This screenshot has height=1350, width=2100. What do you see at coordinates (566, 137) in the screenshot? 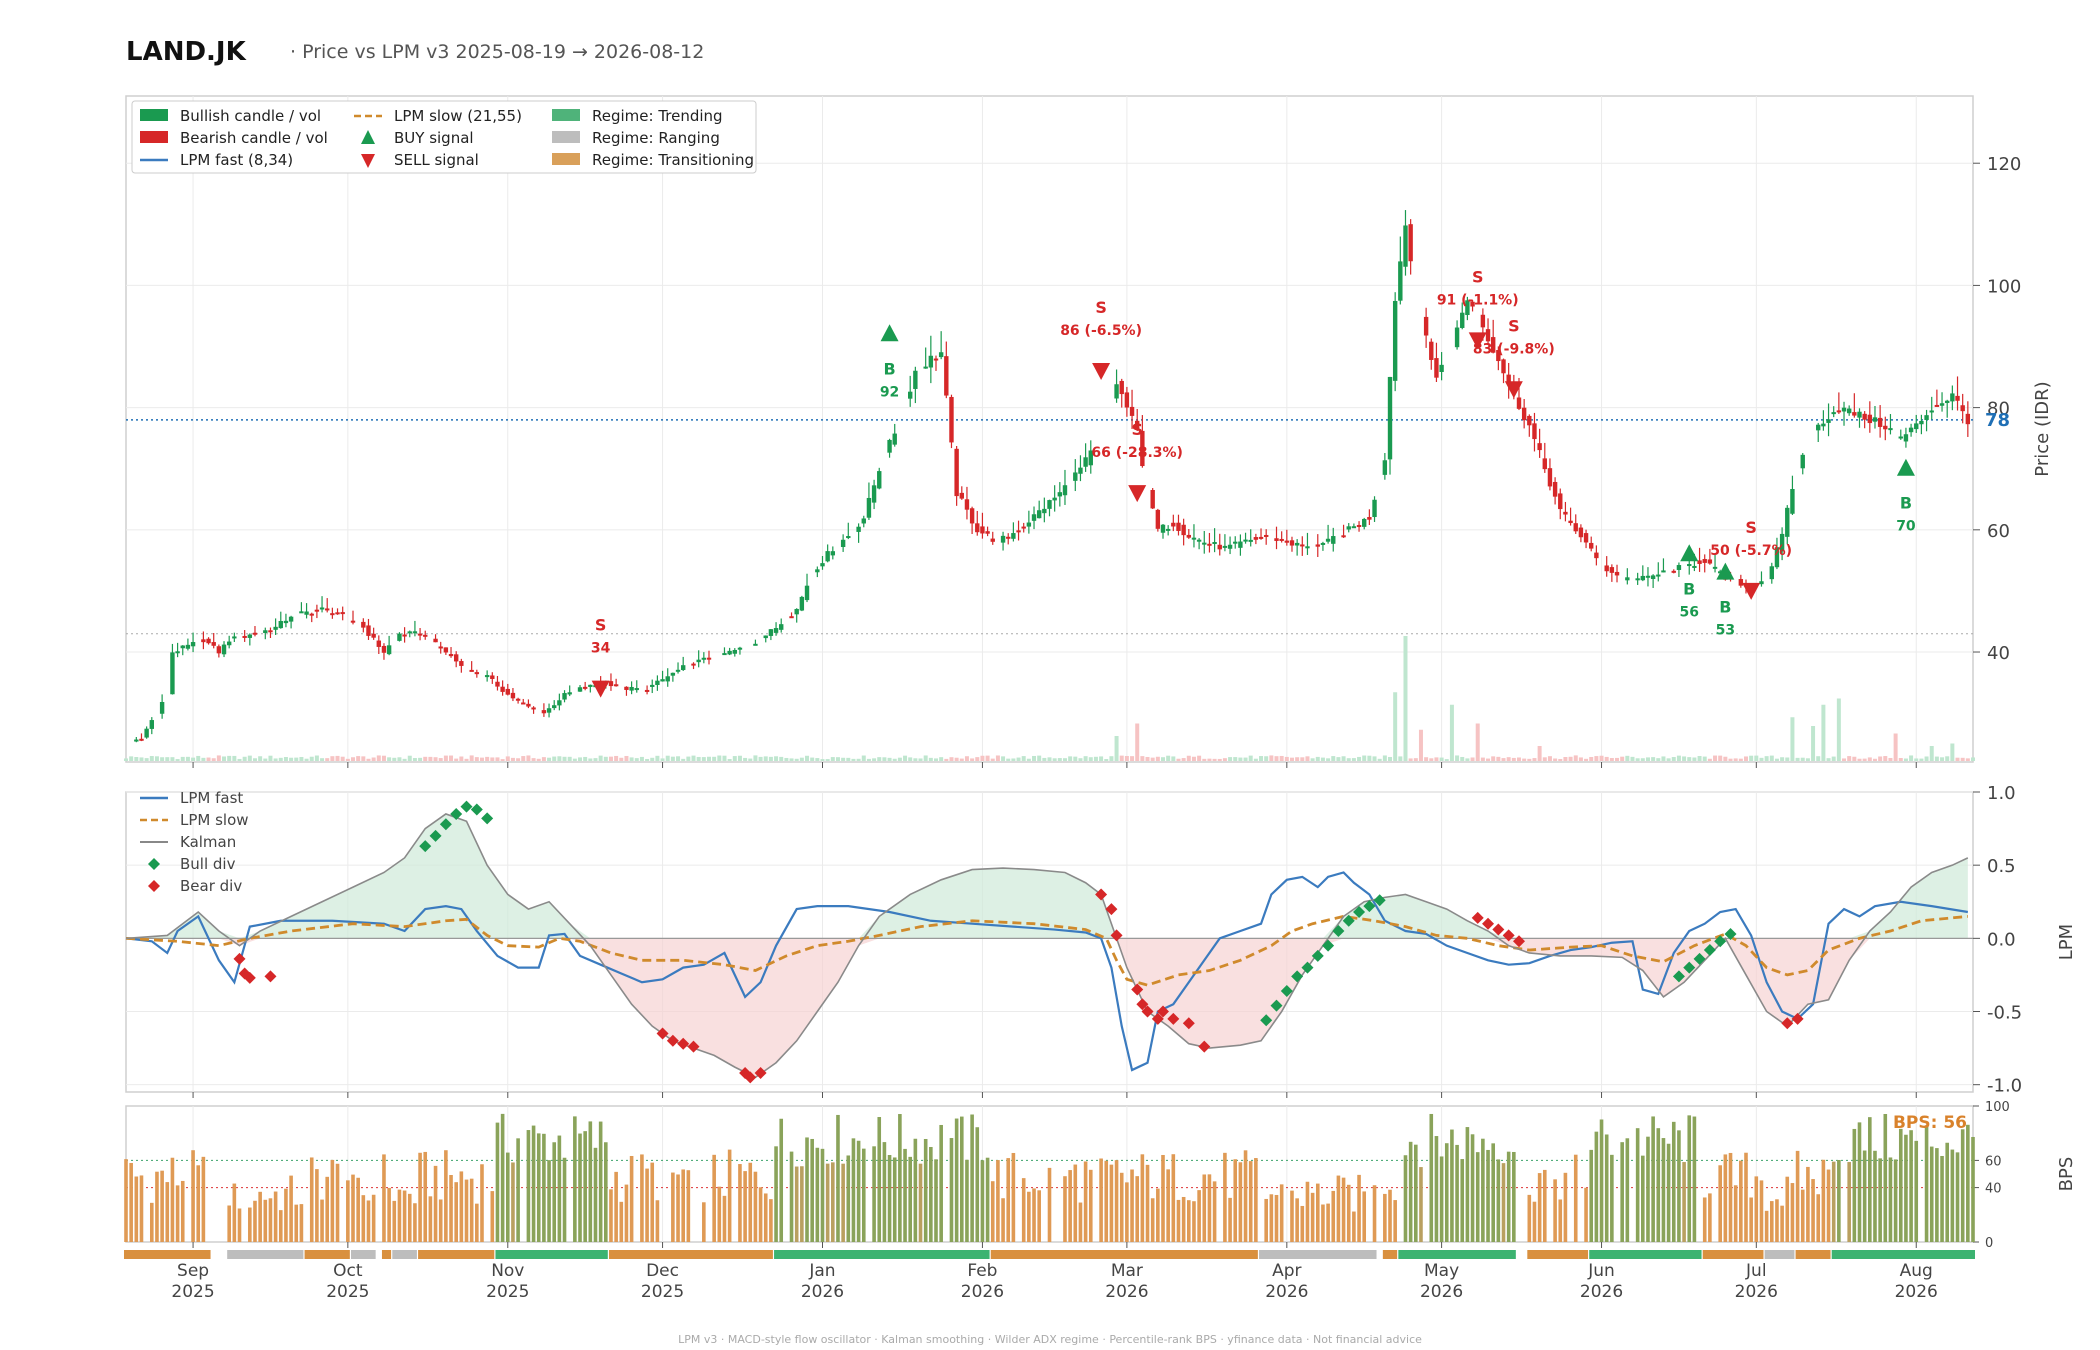
I see `legend-swatch` at bounding box center [566, 137].